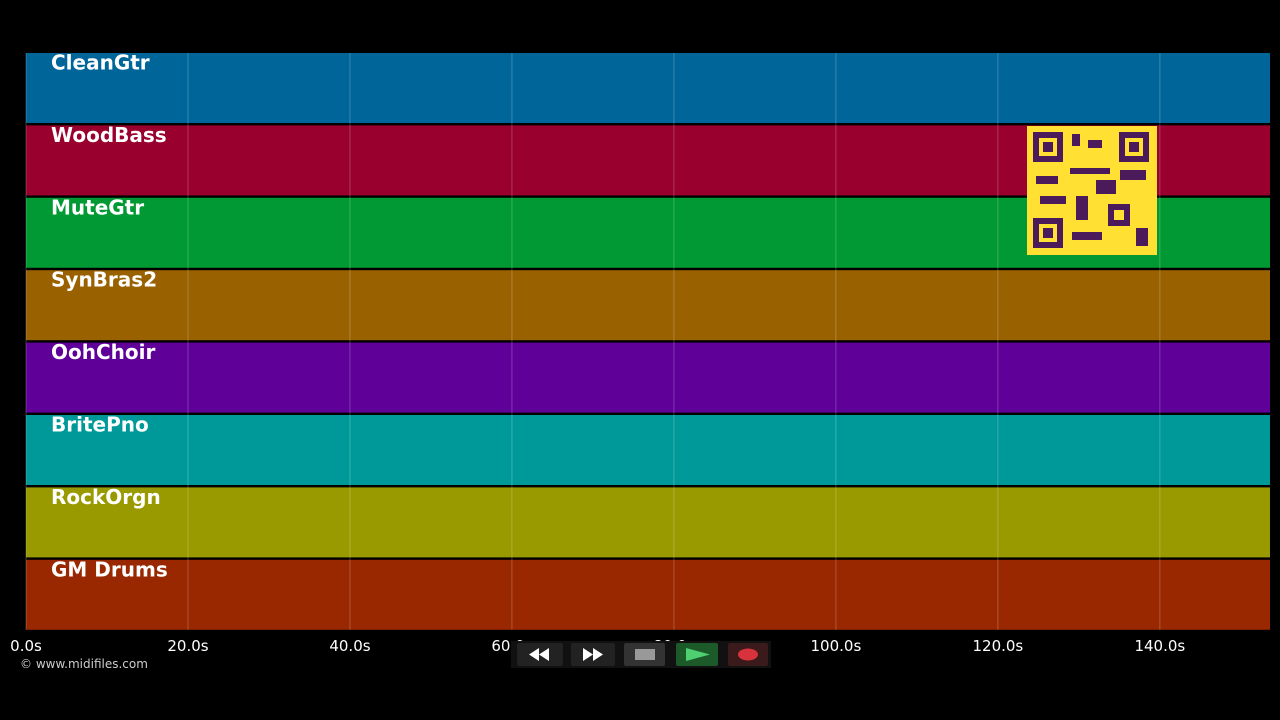  Describe the element at coordinates (26, 646) in the screenshot. I see `x-tick-label: 0.0s` at that location.